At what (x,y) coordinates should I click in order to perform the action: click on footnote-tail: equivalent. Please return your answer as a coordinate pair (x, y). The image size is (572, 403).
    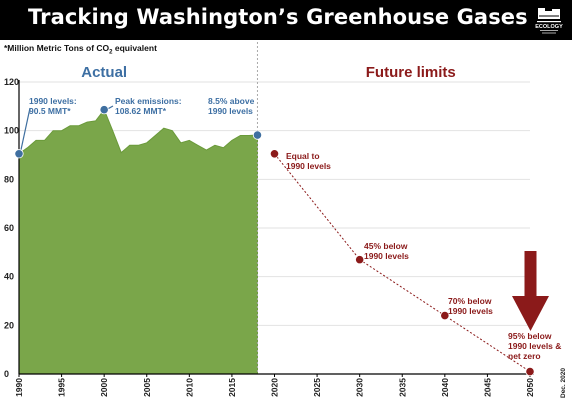
    Looking at the image, I should click on (134, 48).